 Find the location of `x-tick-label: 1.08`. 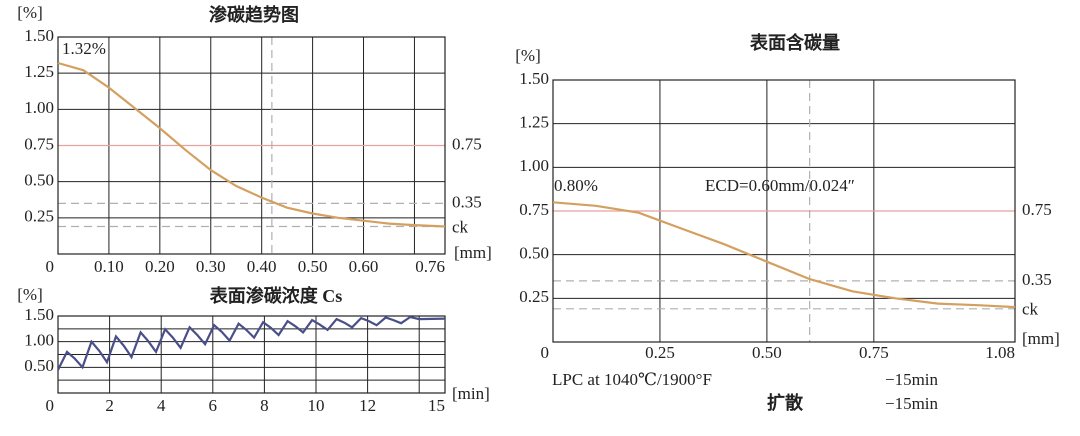

x-tick-label: 1.08 is located at coordinates (1000, 352).